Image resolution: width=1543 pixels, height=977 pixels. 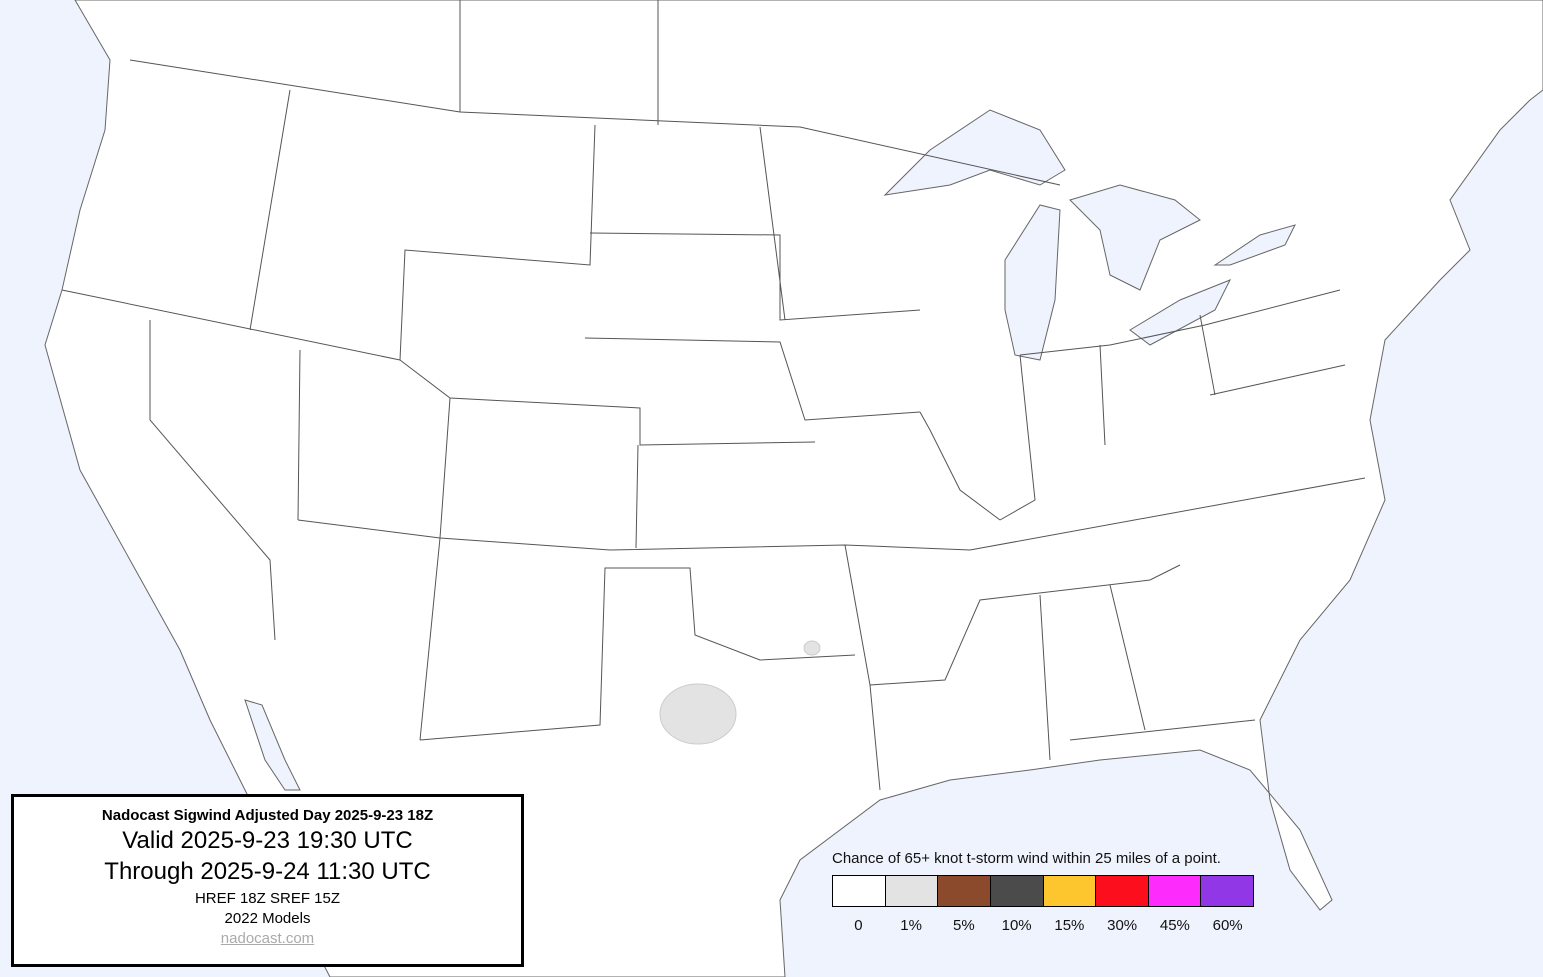 I want to click on great-lakes, so click(x=1089, y=235).